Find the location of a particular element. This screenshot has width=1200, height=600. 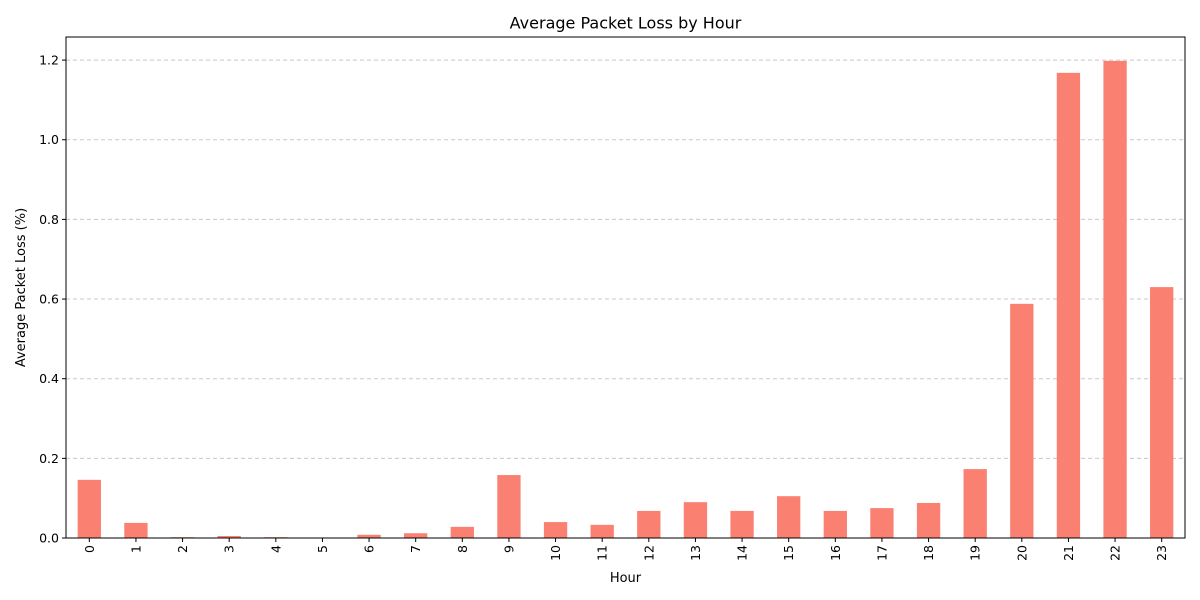

y-tick-label: 1.2 is located at coordinates (49, 60).